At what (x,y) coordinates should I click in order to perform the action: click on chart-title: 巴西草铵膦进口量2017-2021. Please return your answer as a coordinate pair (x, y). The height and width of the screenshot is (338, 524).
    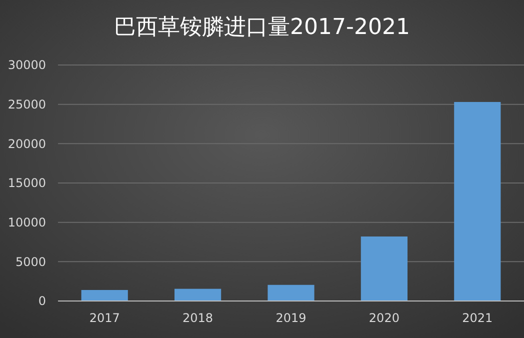
    Looking at the image, I should click on (262, 27).